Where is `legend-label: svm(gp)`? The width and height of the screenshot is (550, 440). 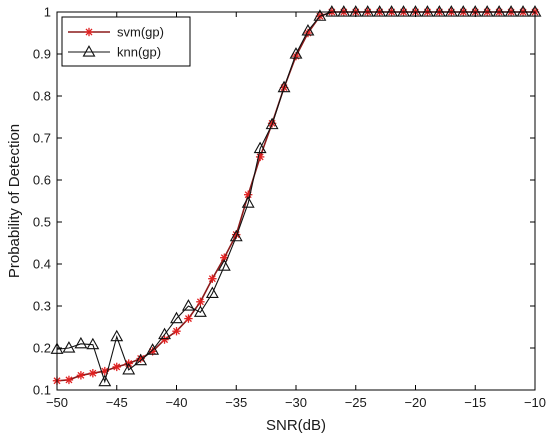 legend-label: svm(gp) is located at coordinates (140, 32).